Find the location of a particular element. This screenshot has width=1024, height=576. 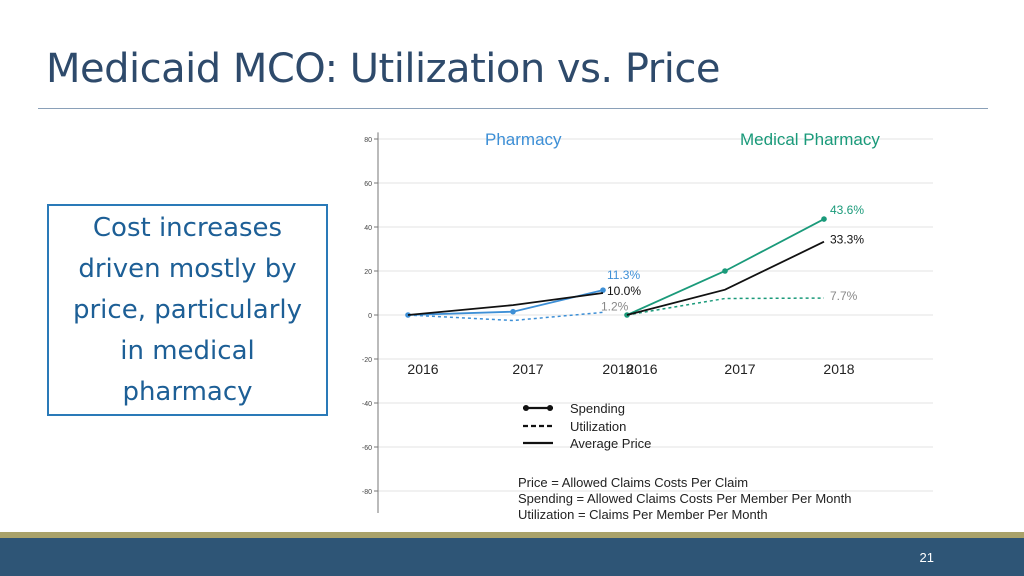

y-tick-label: -80 is located at coordinates (367, 492).